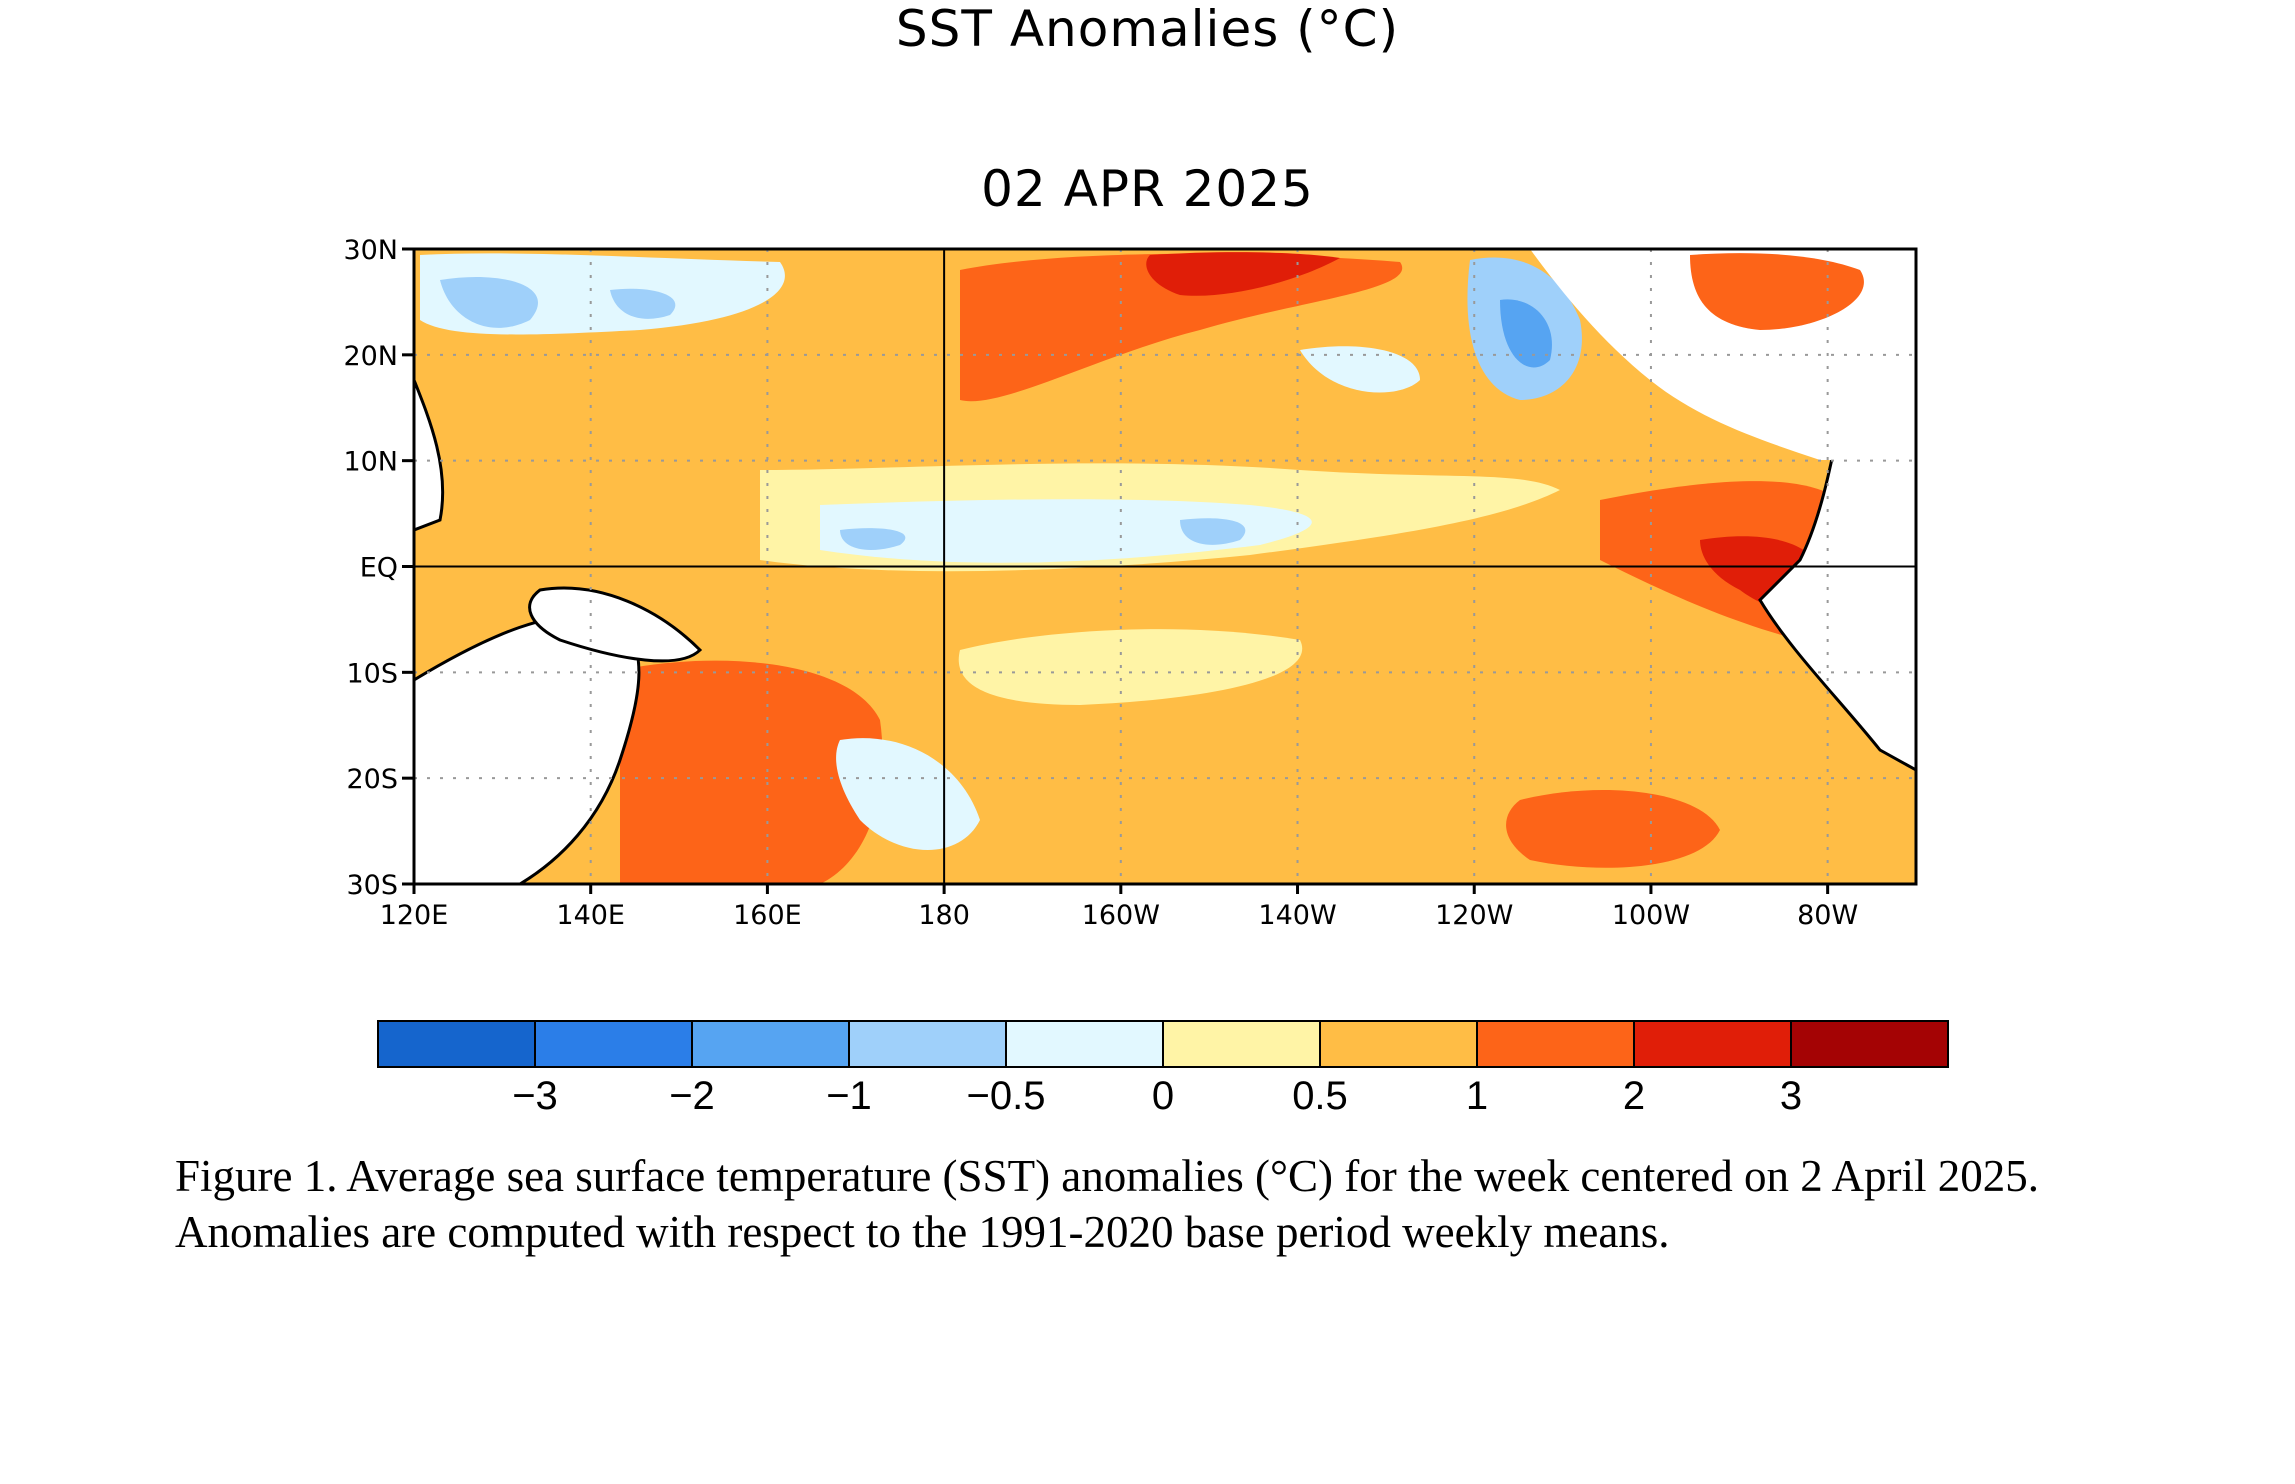 The width and height of the screenshot is (2295, 1484). I want to click on longitude-label: 180, so click(944, 915).